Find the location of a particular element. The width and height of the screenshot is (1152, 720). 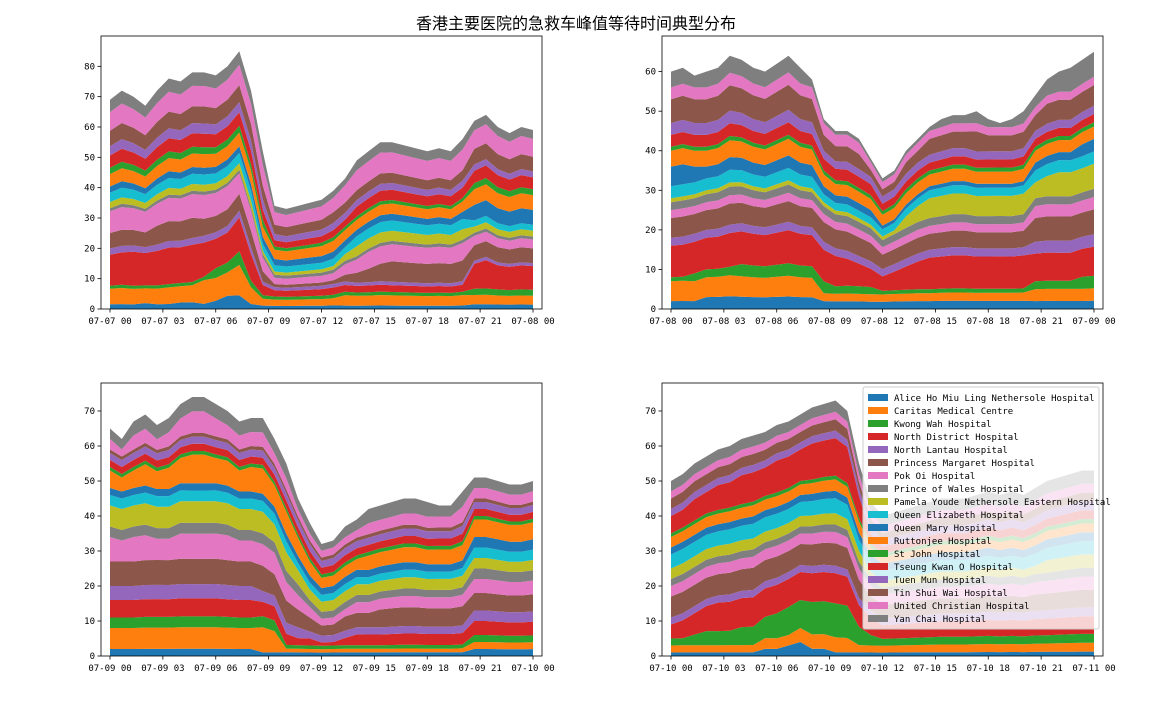

x-tick-label: 07-10 18 is located at coordinates (988, 669).